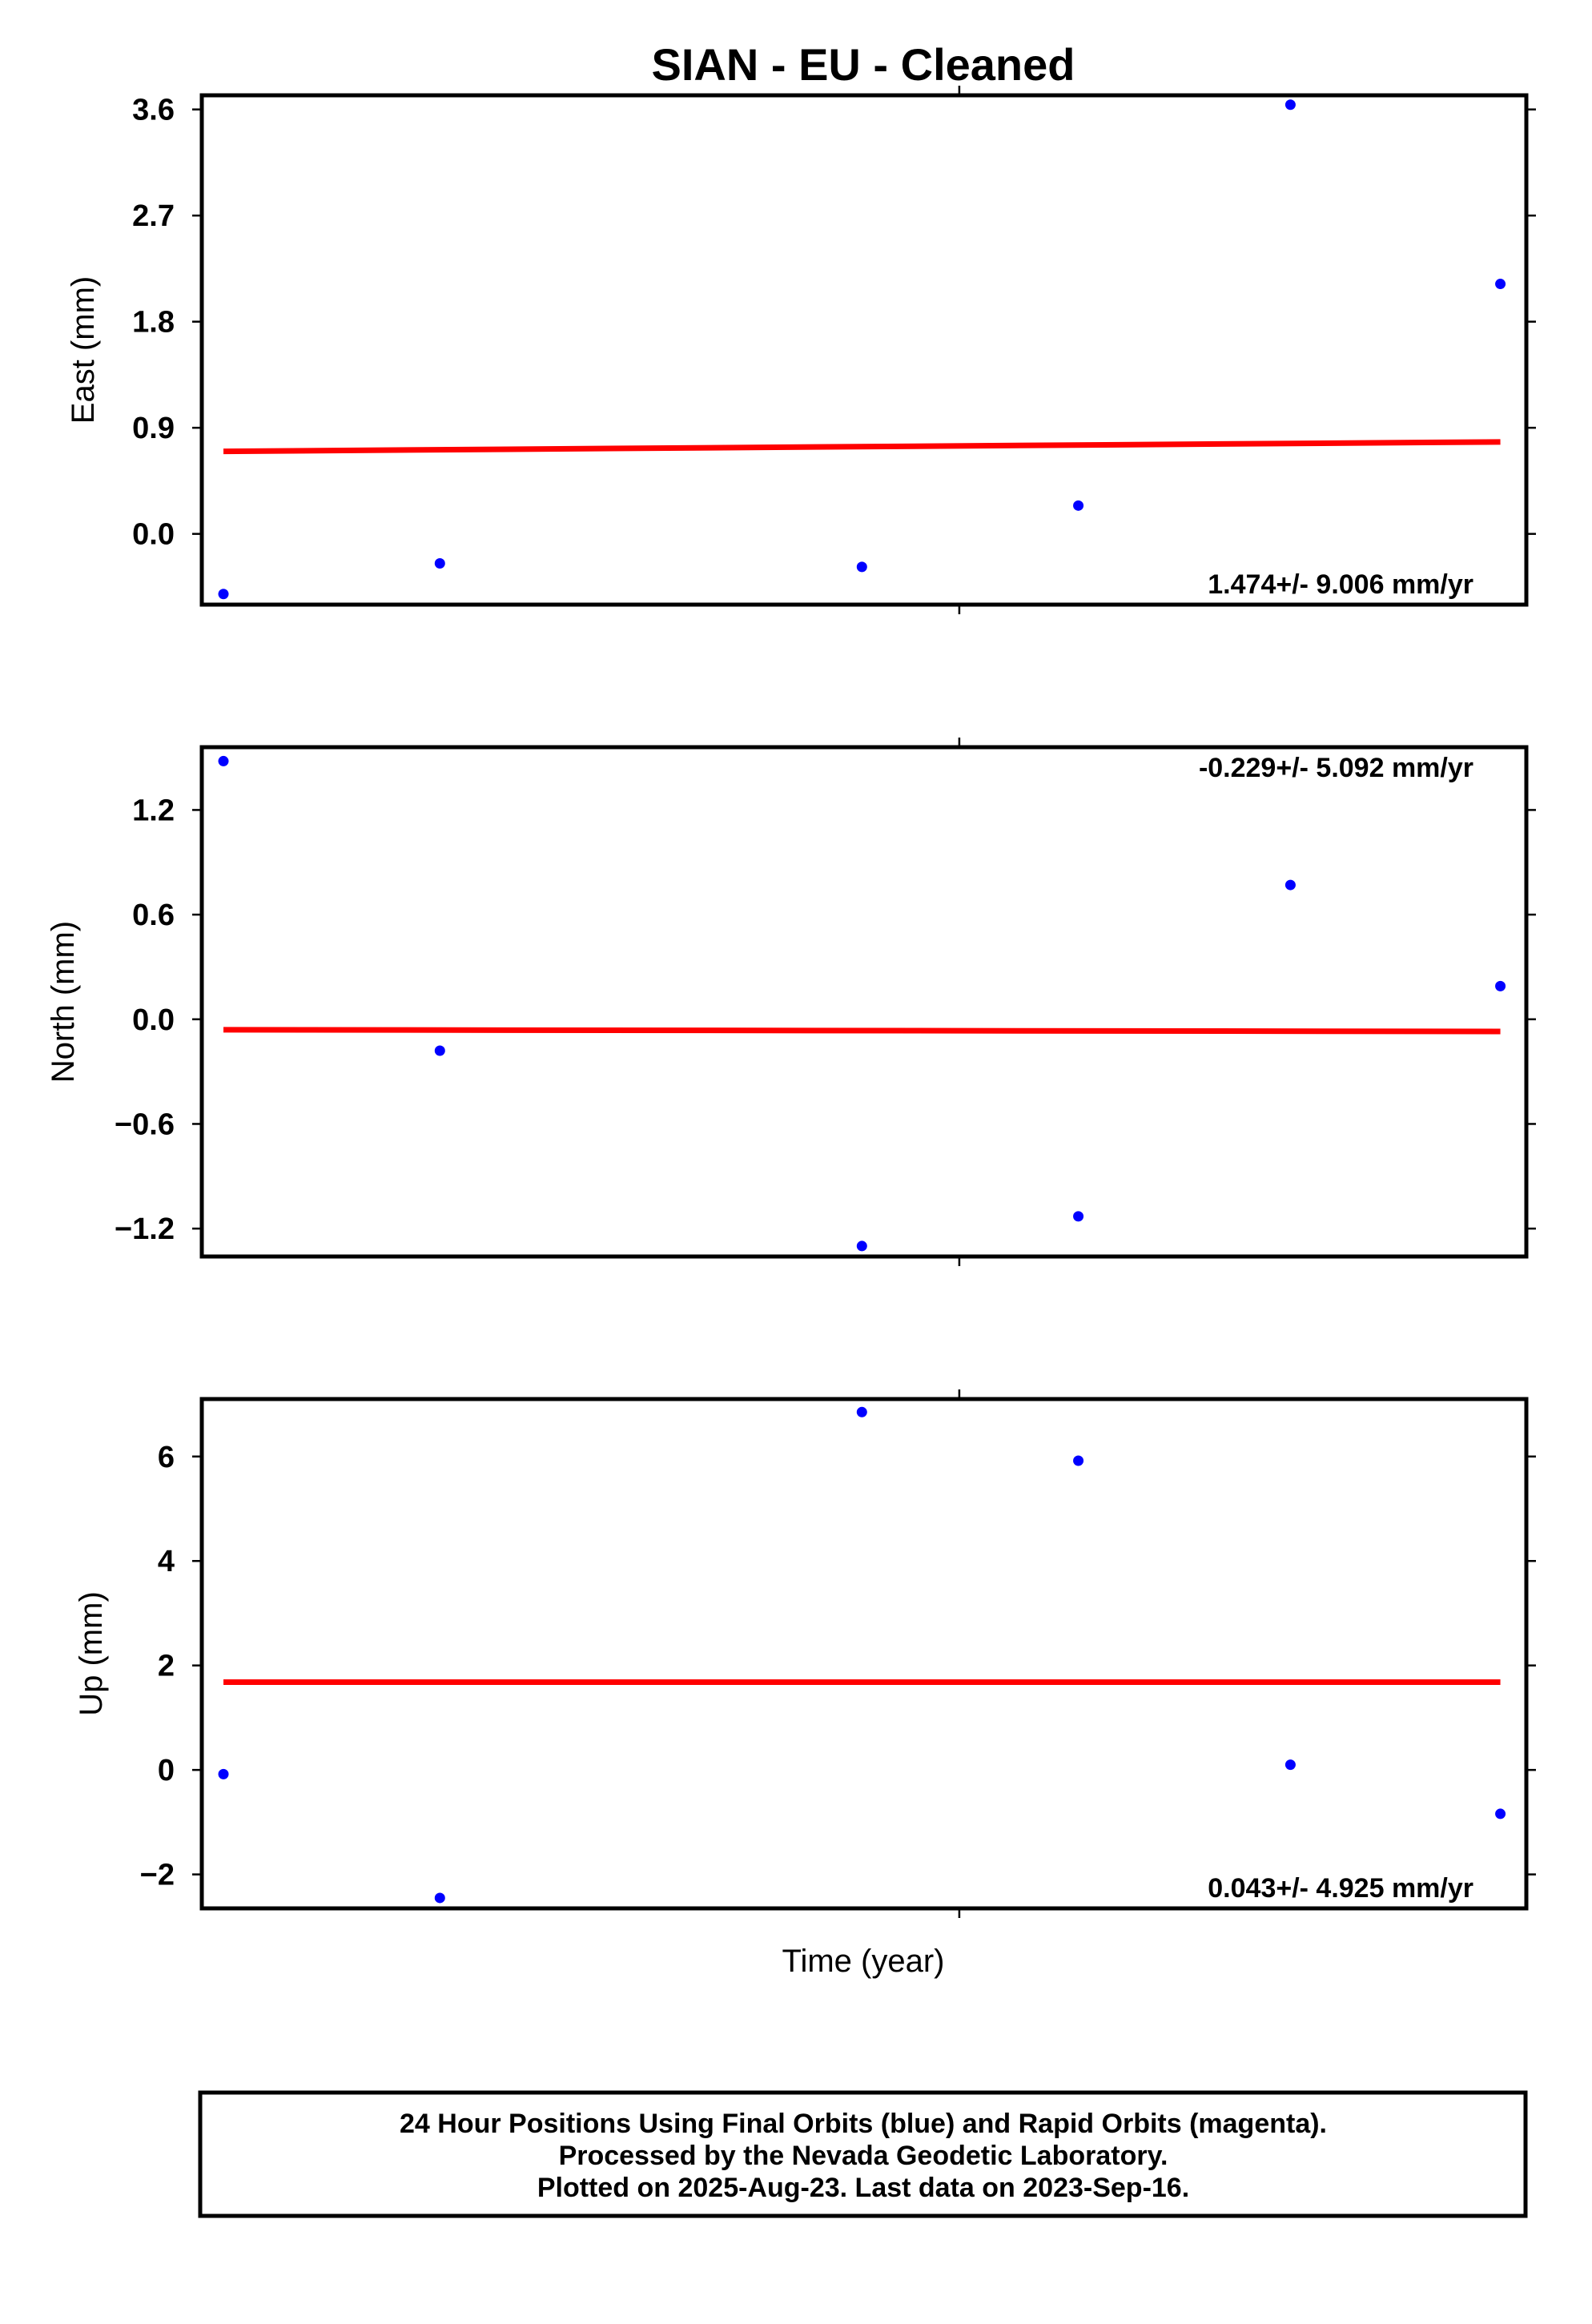  I want to click on north-rate-annotation: -0.229+/- 5.092 mm/yr, so click(1336, 768).